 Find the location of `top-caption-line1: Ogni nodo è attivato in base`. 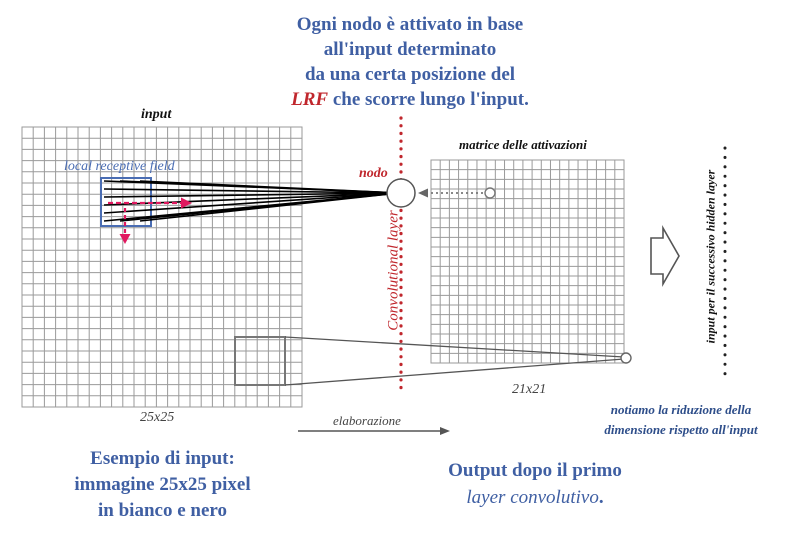

top-caption-line1: Ogni nodo è attivato in base is located at coordinates (410, 24).